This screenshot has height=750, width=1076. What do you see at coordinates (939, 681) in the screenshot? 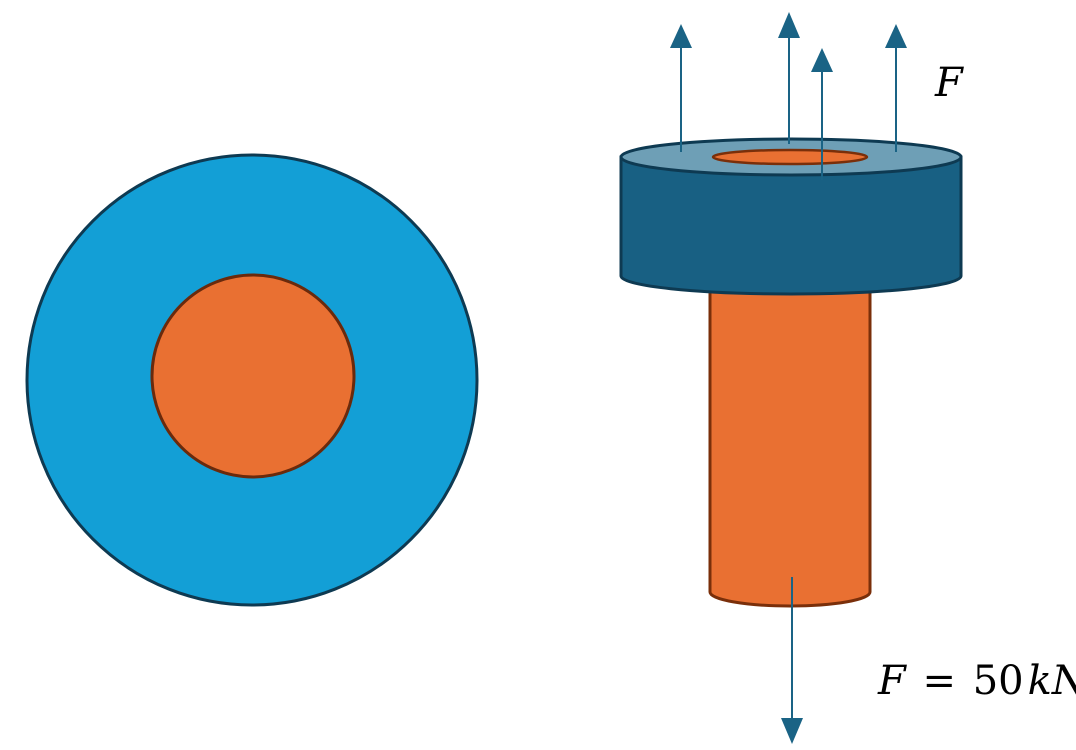
I see `applied-force-equals: =` at bounding box center [939, 681].